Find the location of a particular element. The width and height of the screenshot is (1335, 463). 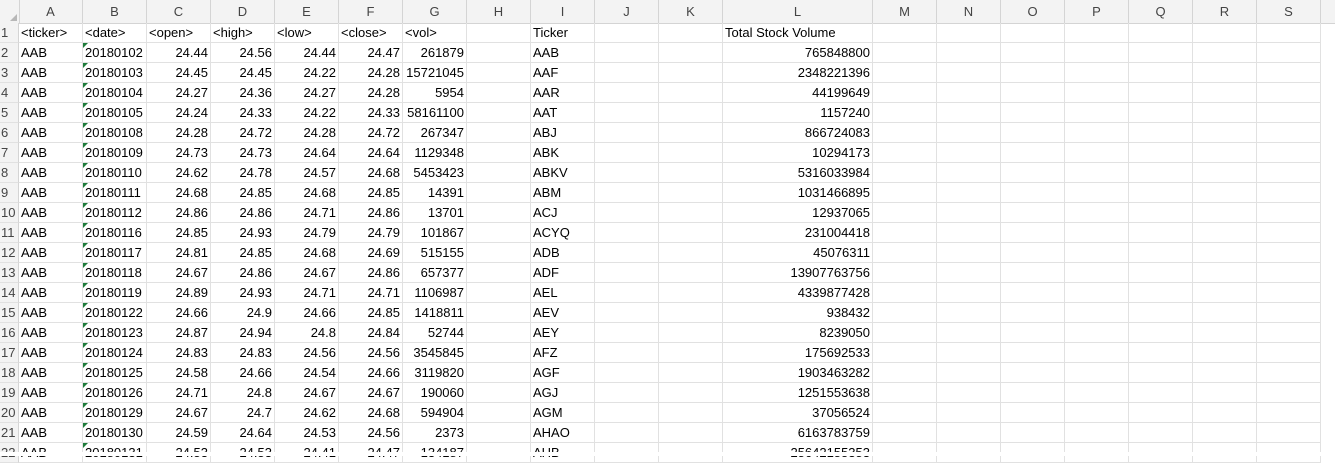

cell-summary-ticker: AAB is located at coordinates (563, 53).